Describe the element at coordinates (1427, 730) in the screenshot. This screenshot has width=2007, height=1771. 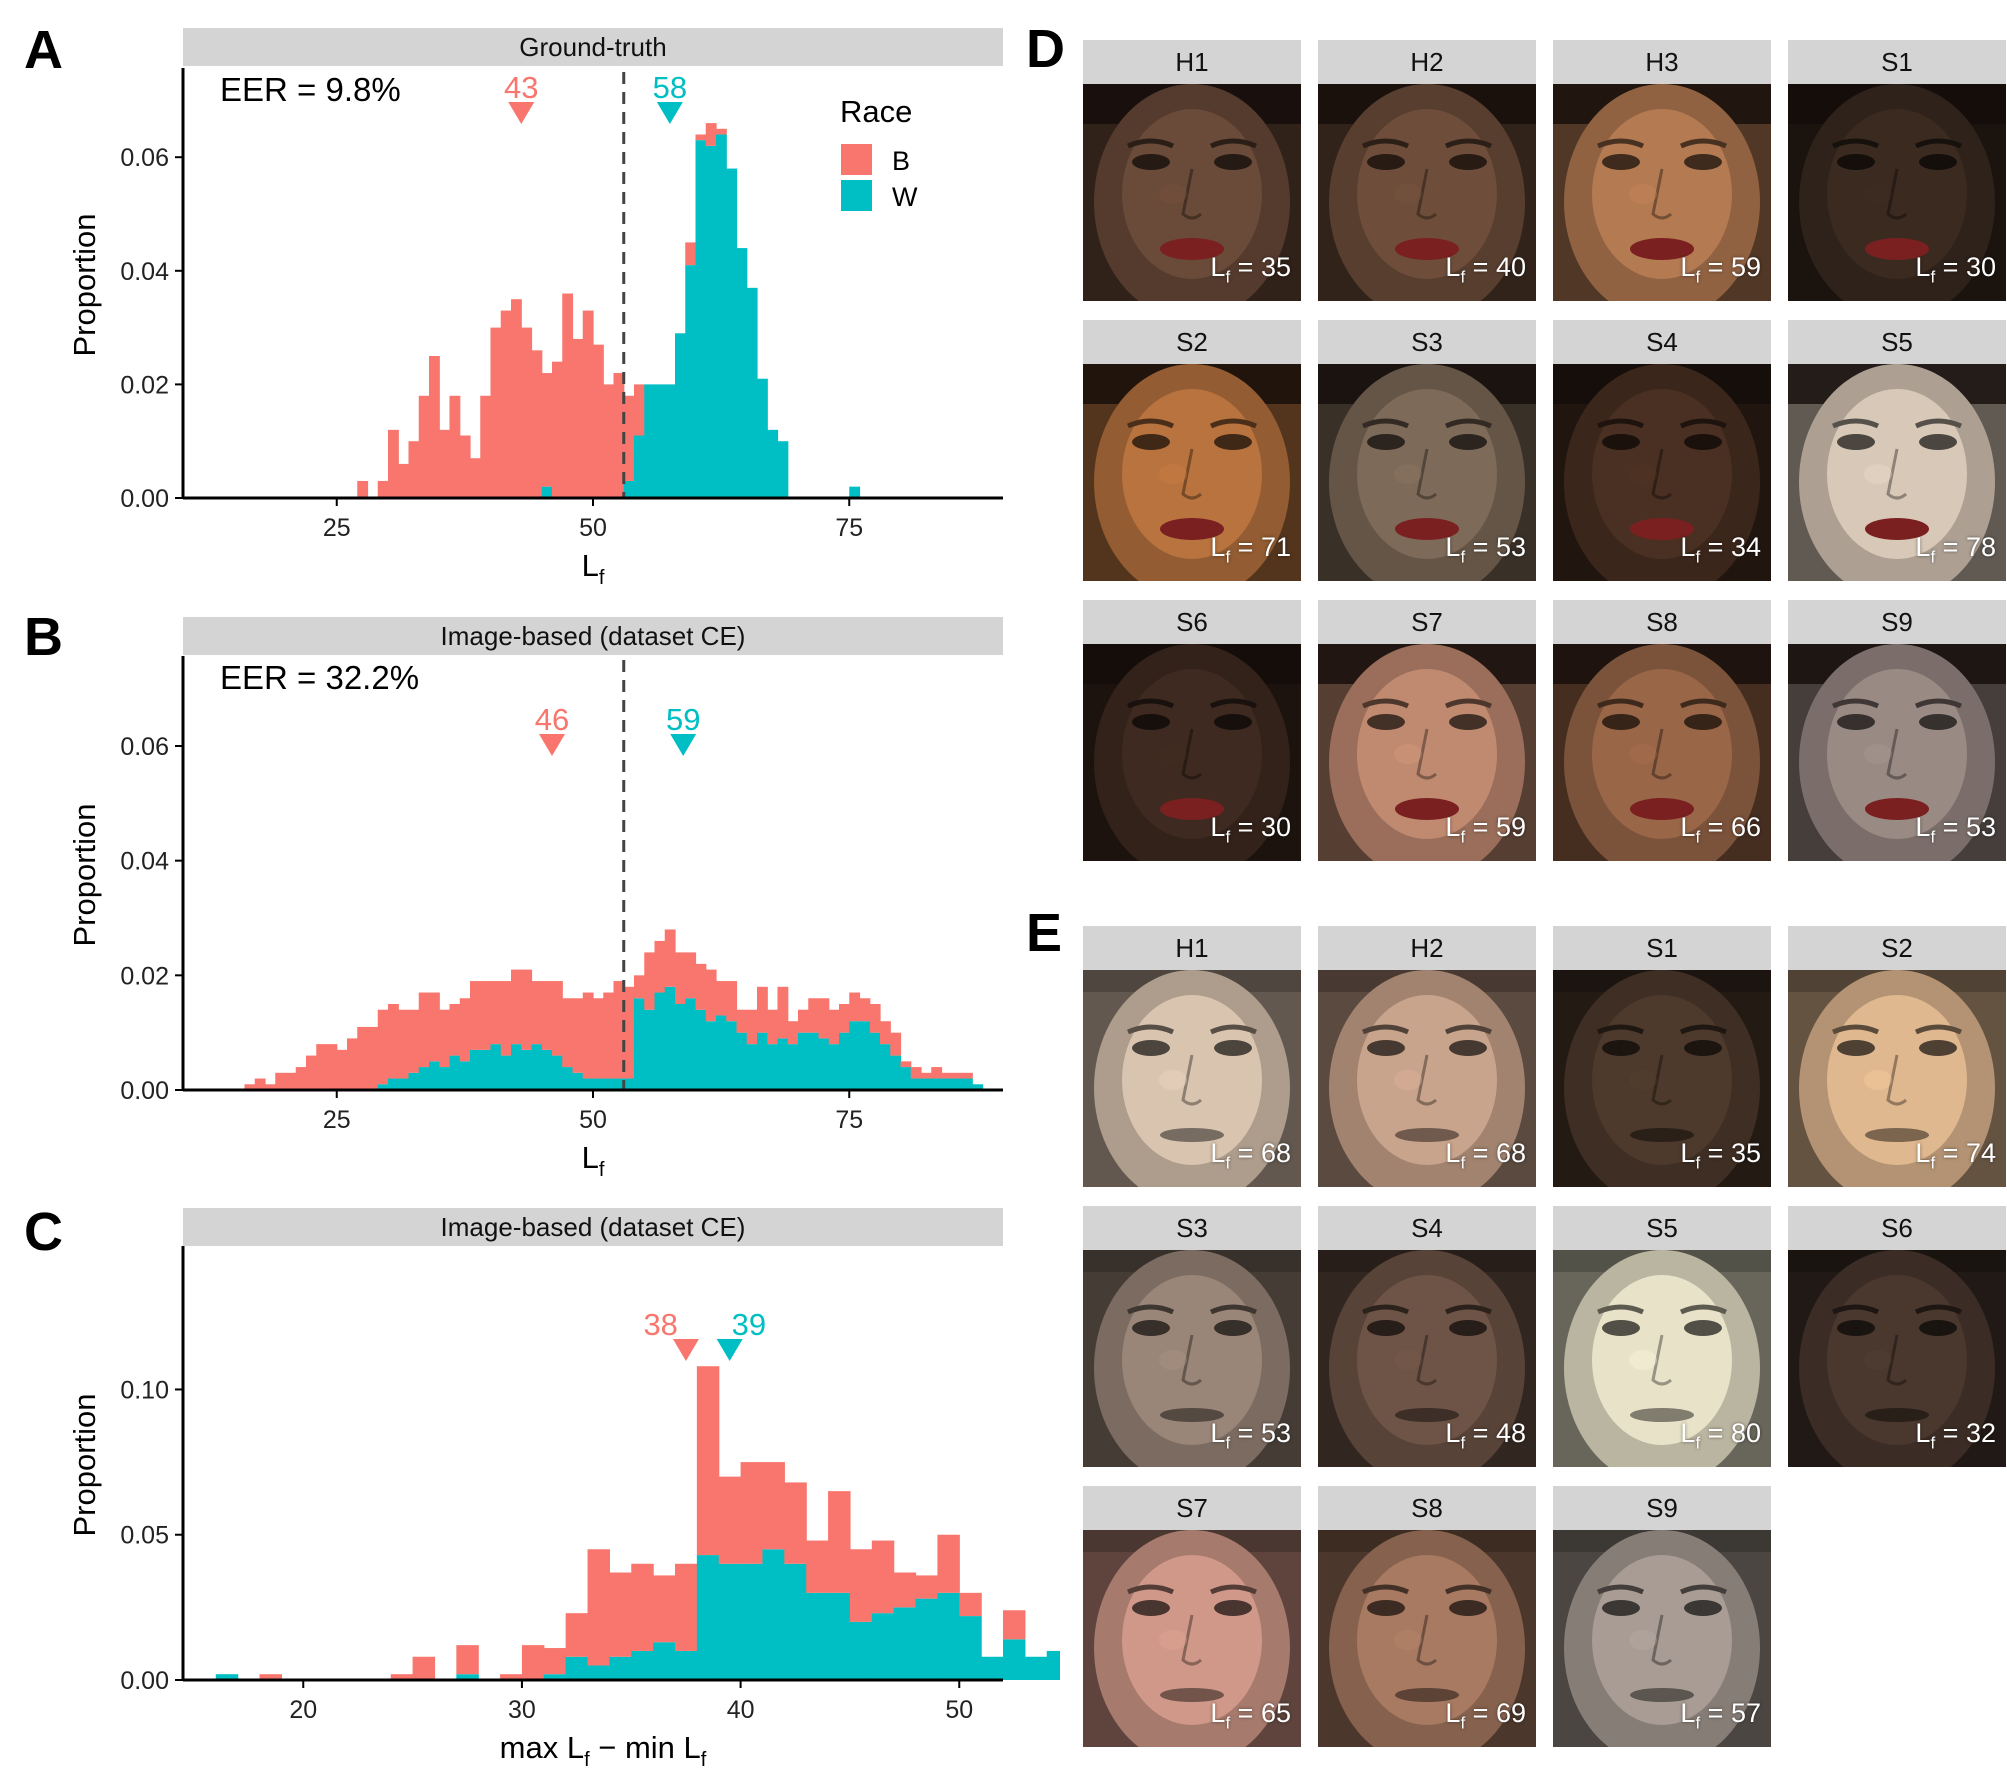
I see `face-tile: S7 Lf = 59` at that location.